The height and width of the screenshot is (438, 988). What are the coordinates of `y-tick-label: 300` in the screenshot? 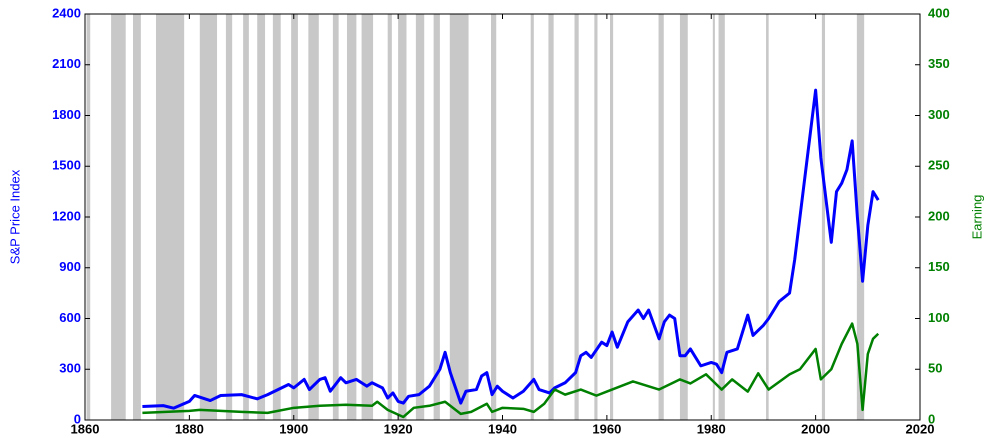 It's located at (70, 368).